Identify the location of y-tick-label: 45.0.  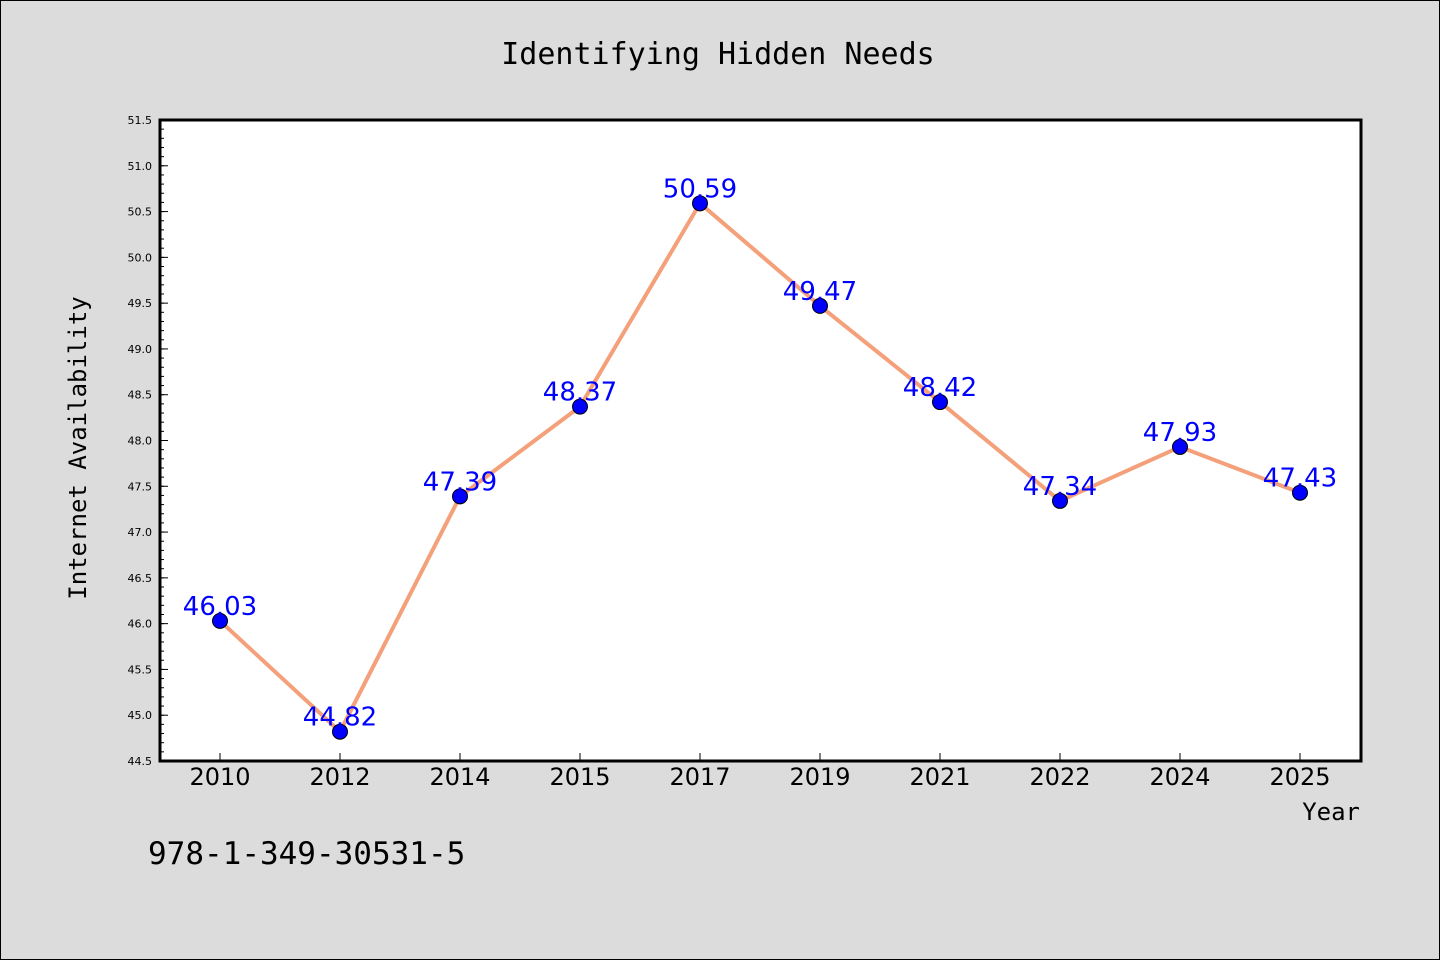
(140, 715).